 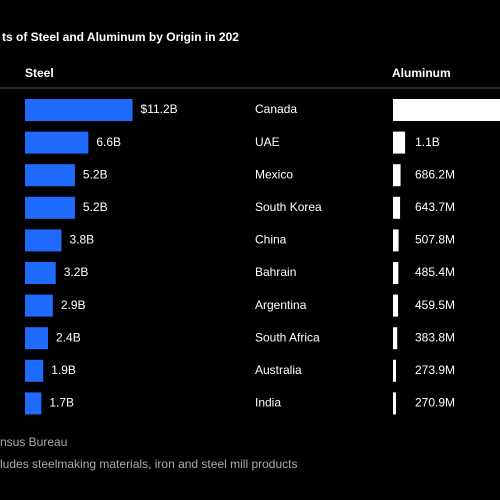 What do you see at coordinates (108, 142) in the screenshot?
I see `value-label: 6.6B` at bounding box center [108, 142].